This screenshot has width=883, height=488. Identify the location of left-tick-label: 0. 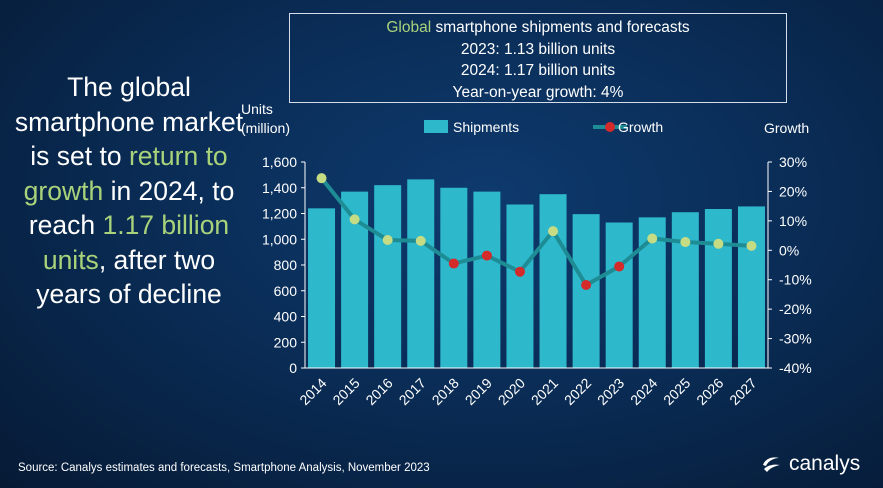
(293, 368).